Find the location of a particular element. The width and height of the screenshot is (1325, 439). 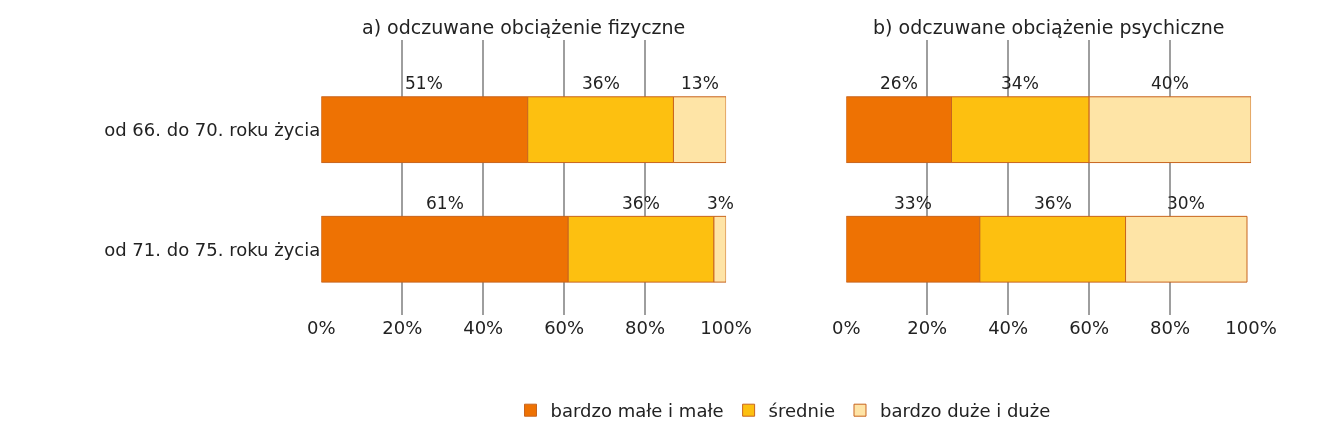

data-label: 30% is located at coordinates (1186, 203).